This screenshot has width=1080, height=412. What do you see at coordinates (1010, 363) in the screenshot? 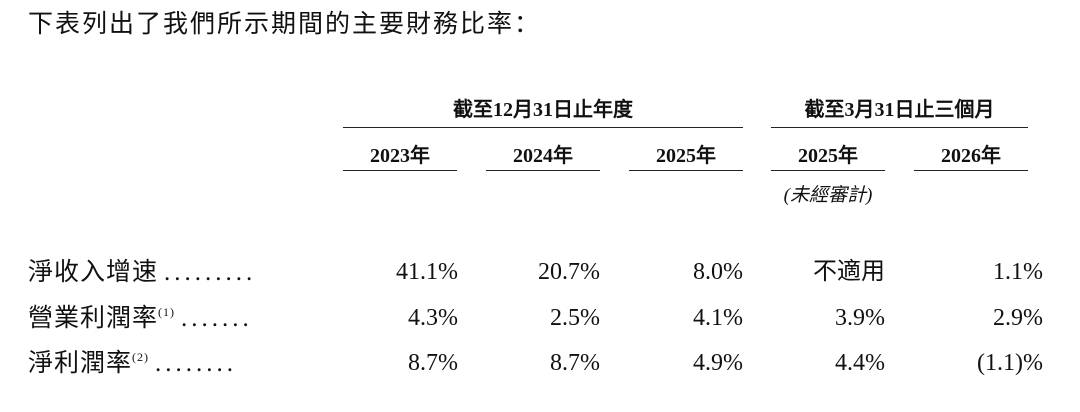
I see `cell-value: (1.1)%` at bounding box center [1010, 363].